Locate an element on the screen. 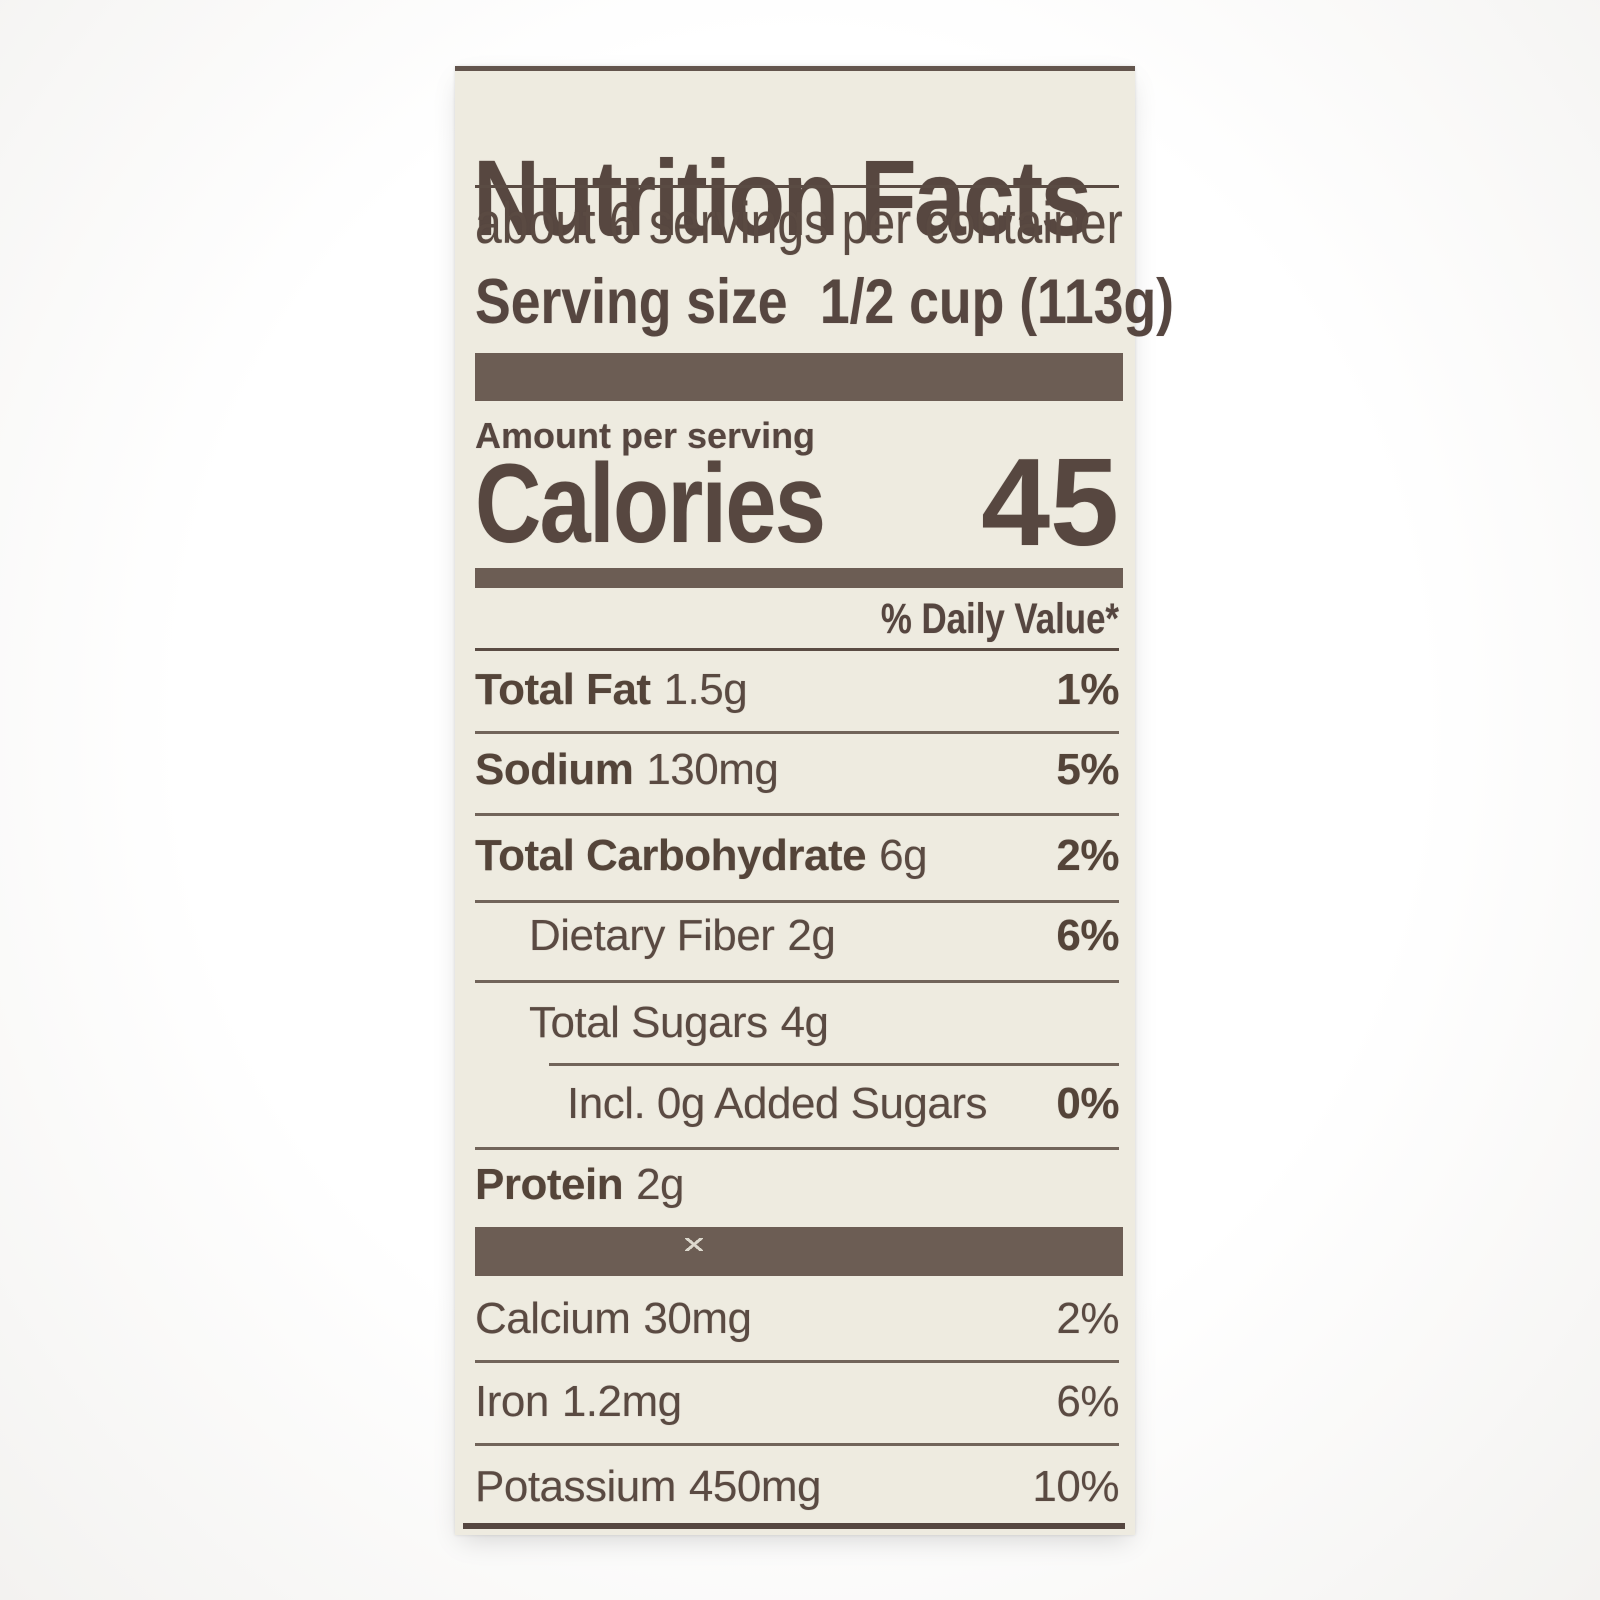 The width and height of the screenshot is (1600, 1600). calories-row: Calories 45 is located at coordinates (797, 503).